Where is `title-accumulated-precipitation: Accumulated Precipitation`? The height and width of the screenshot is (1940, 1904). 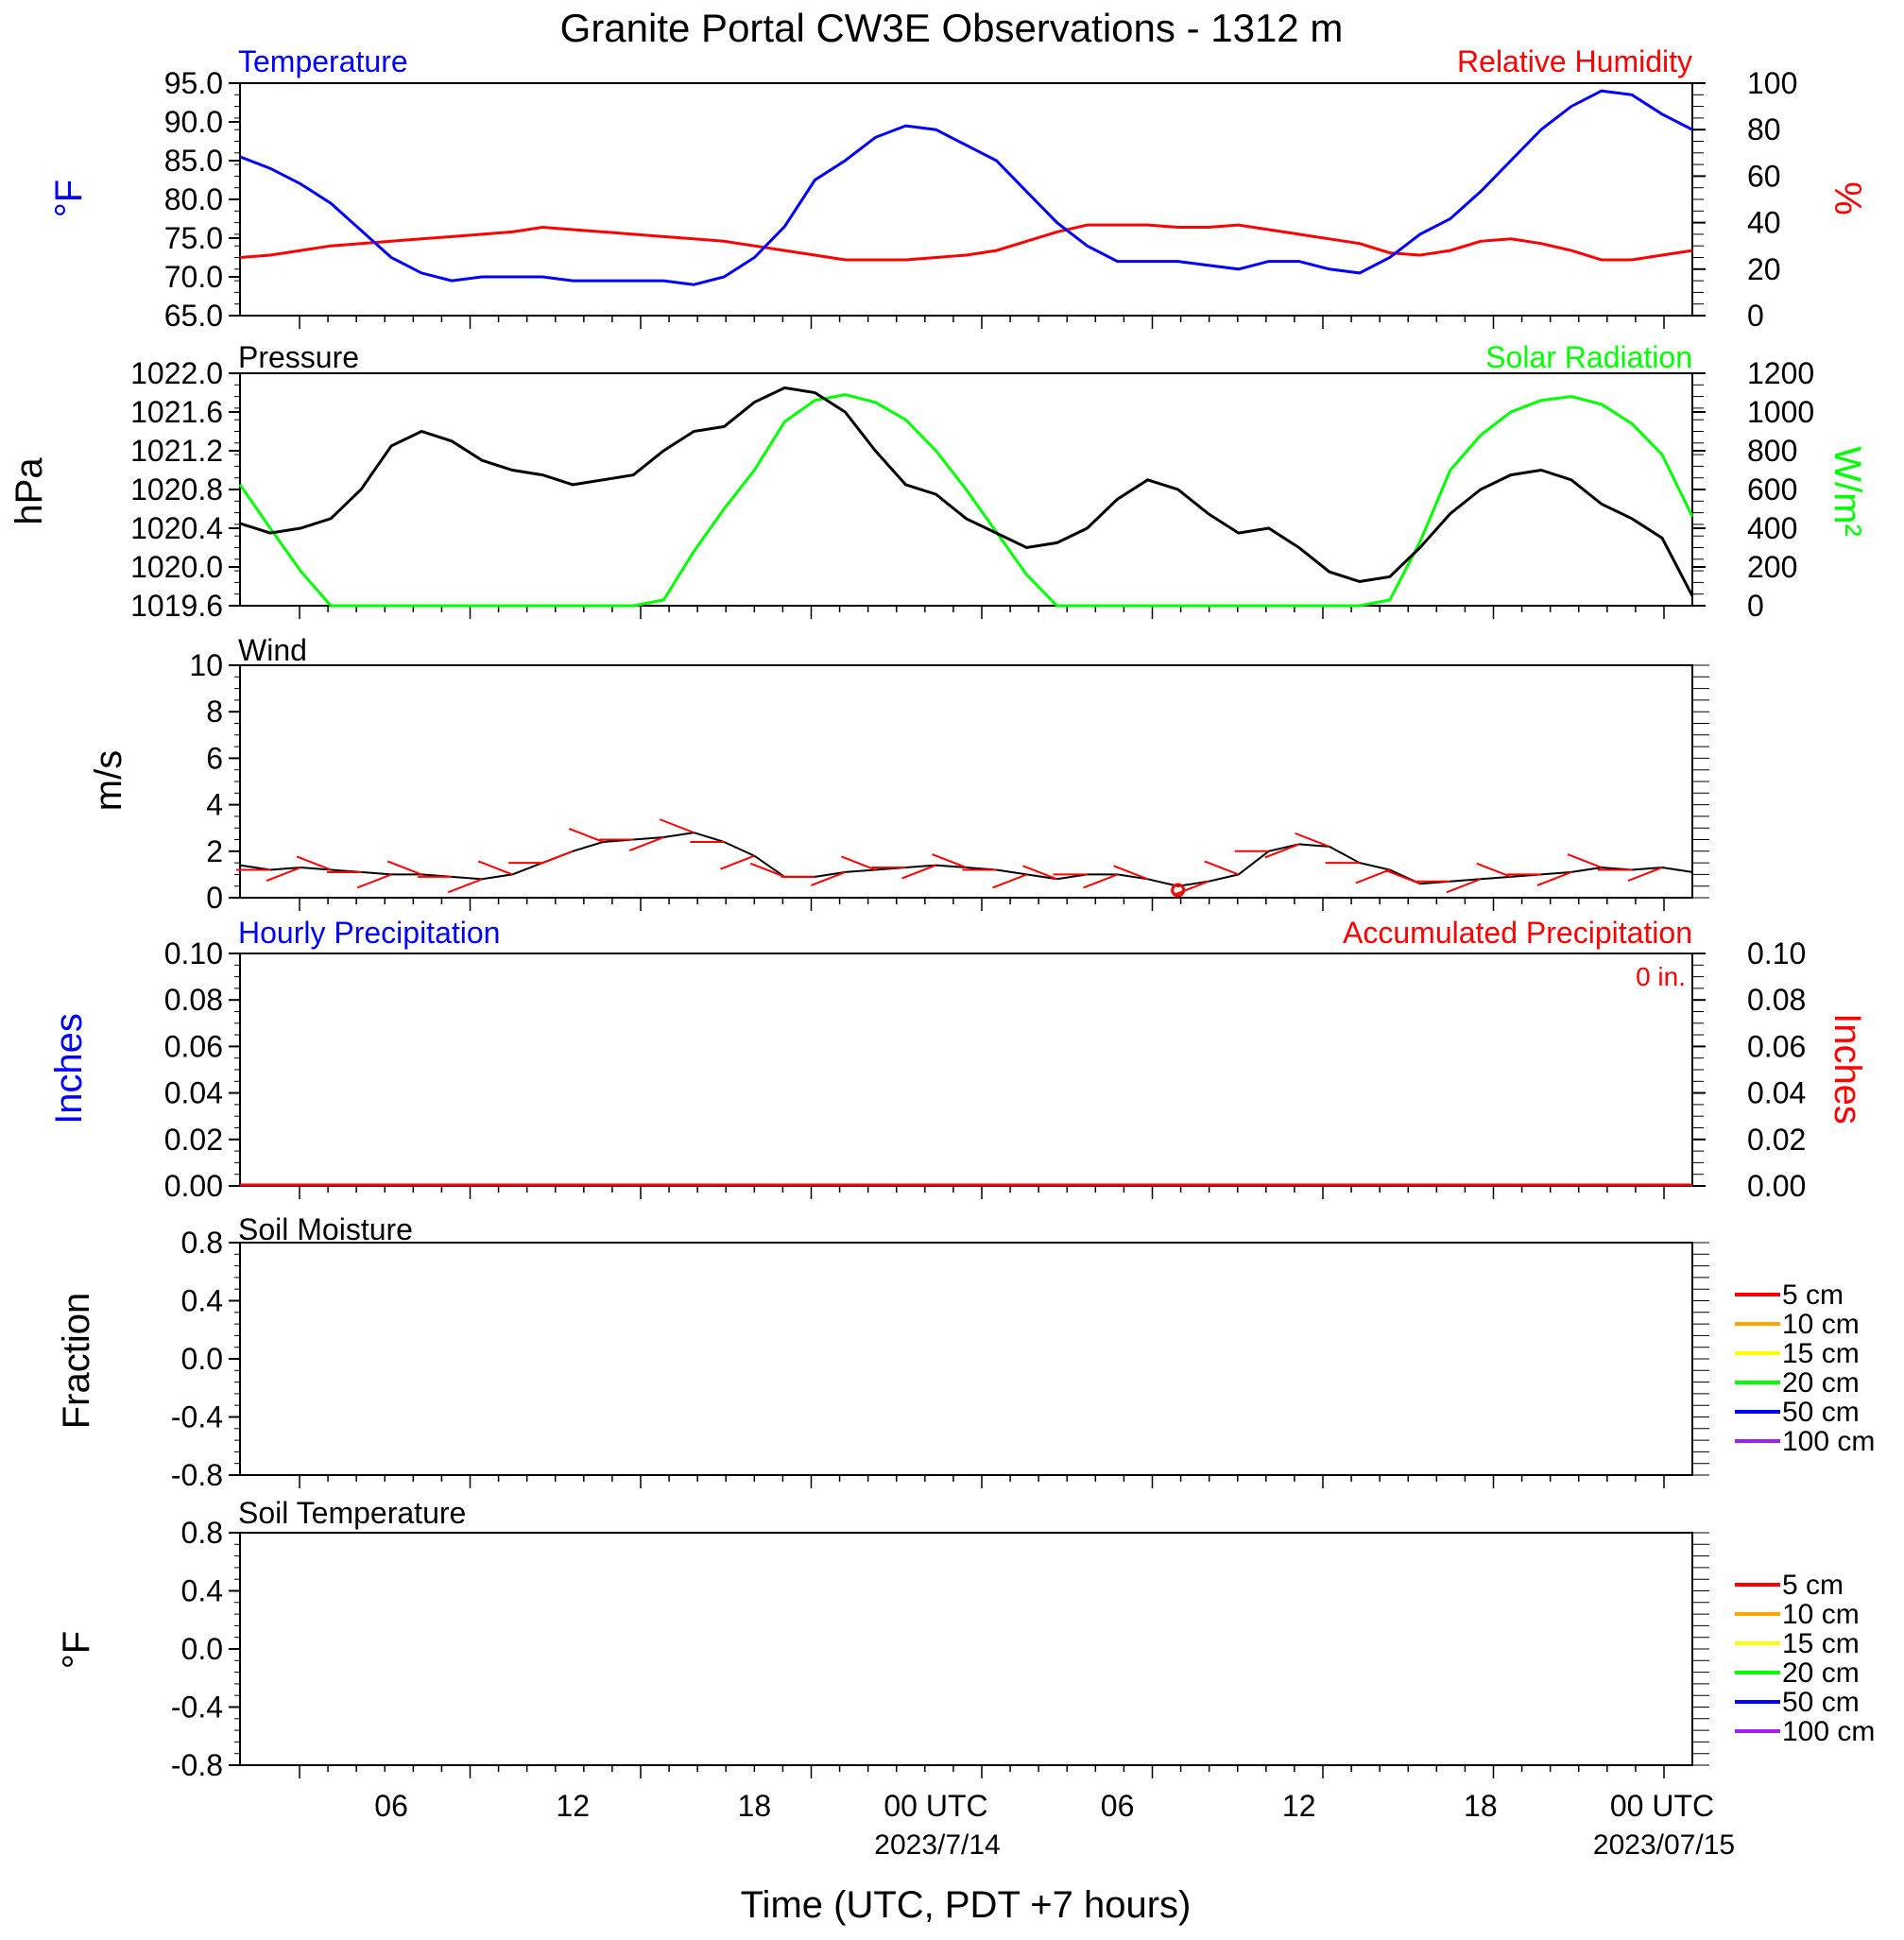
title-accumulated-precipitation: Accumulated Precipitation is located at coordinates (1517, 933).